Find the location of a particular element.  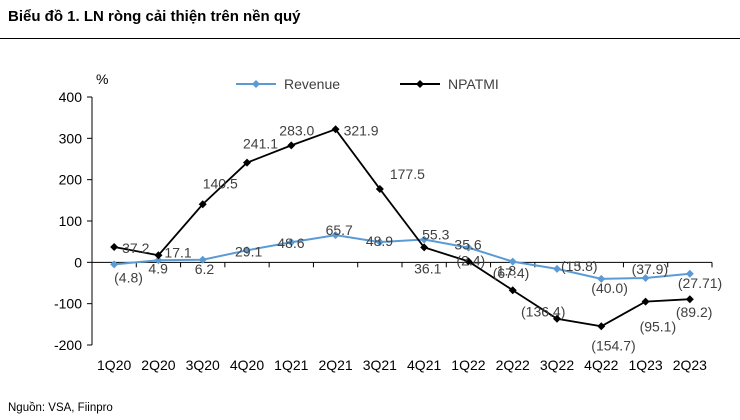

x-tick-label: 1Q20 is located at coordinates (114, 365).